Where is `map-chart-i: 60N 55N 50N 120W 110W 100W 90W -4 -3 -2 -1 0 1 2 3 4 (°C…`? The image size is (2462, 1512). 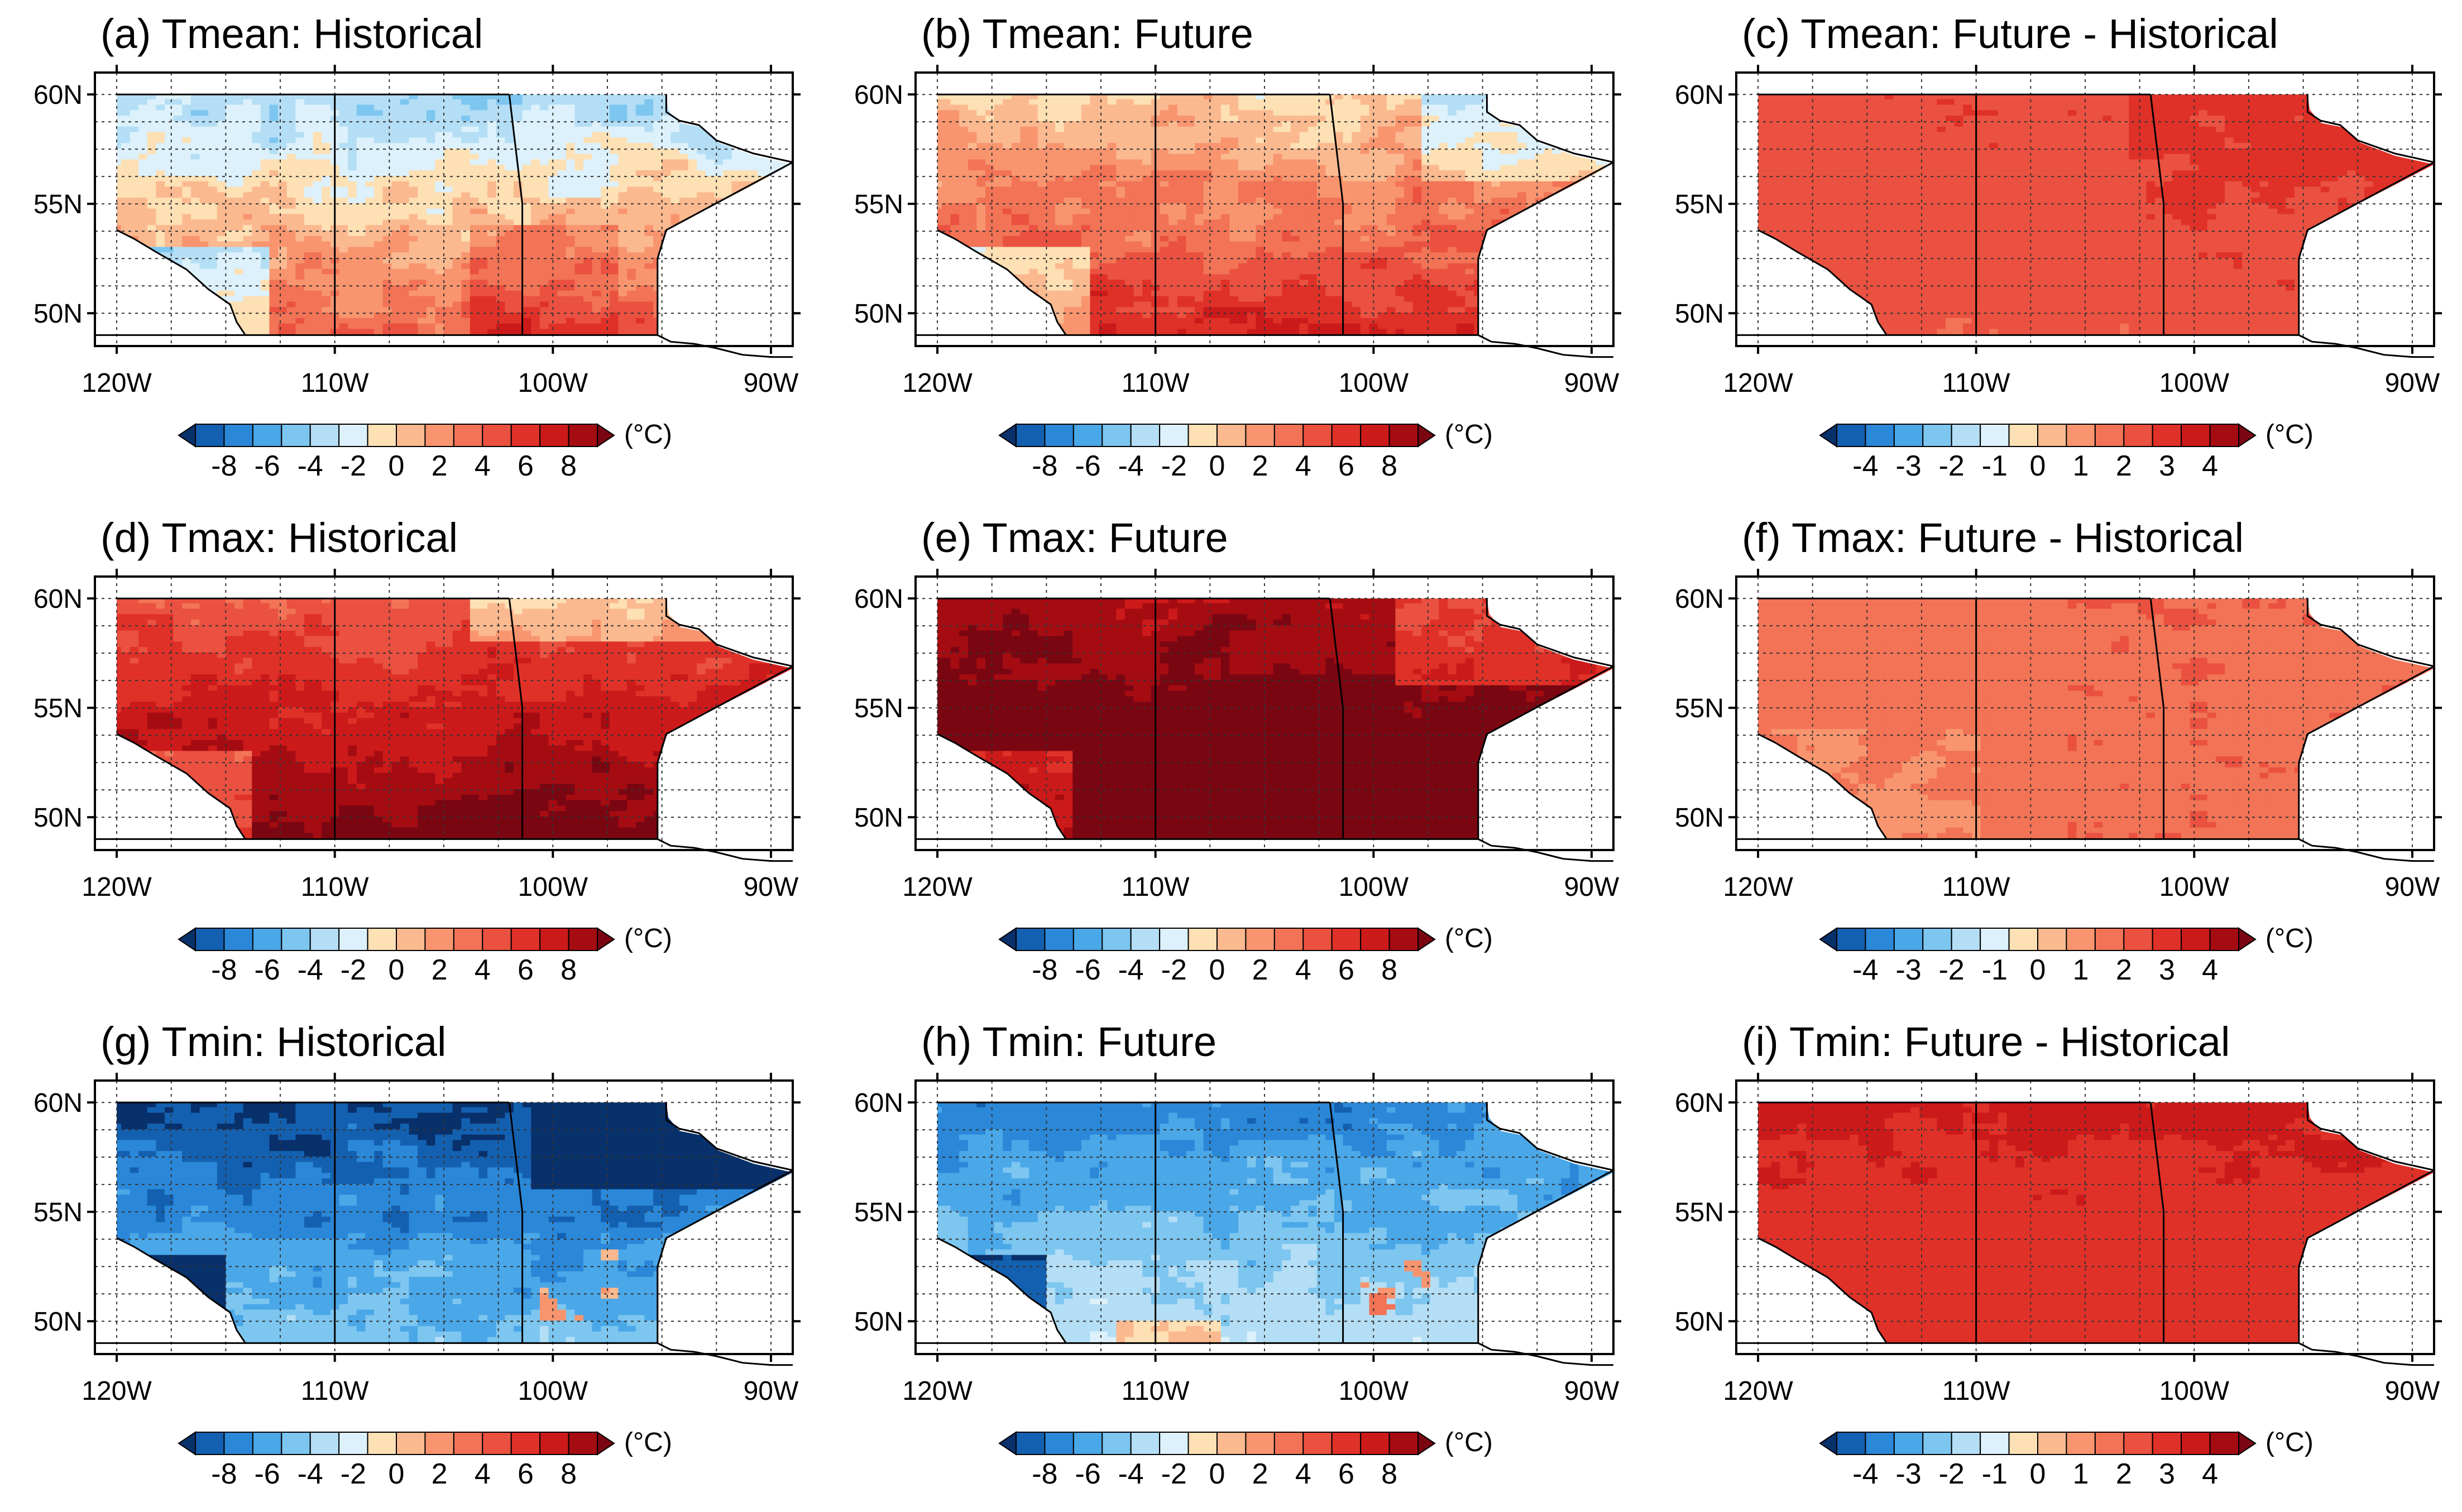 map-chart-i: 60N 55N 50N 120W 110W 100W 90W -4 -3 -2 -1 0 1 2 3 4 (°C… is located at coordinates (2058, 1281).